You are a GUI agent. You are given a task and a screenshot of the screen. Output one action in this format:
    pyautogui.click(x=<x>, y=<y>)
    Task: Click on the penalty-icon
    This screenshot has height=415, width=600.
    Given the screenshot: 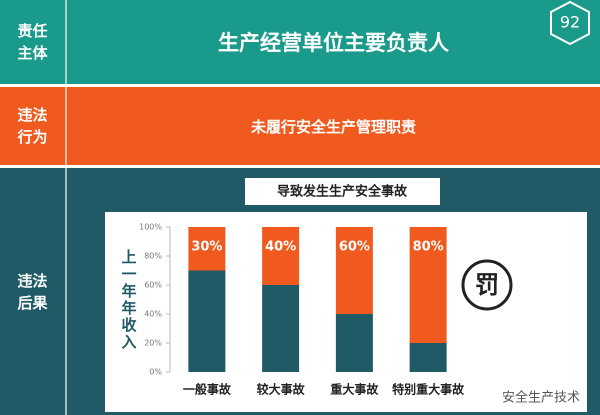 What is the action you would take?
    pyautogui.click(x=487, y=285)
    